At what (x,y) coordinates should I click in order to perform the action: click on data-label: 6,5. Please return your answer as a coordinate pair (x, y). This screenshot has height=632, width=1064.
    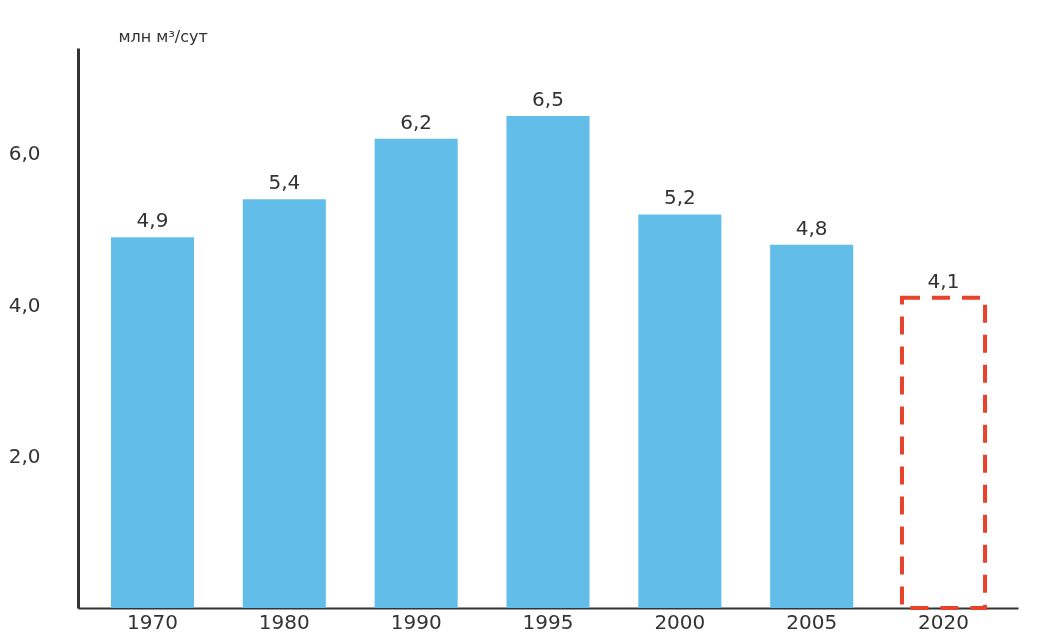
    Looking at the image, I should click on (548, 99).